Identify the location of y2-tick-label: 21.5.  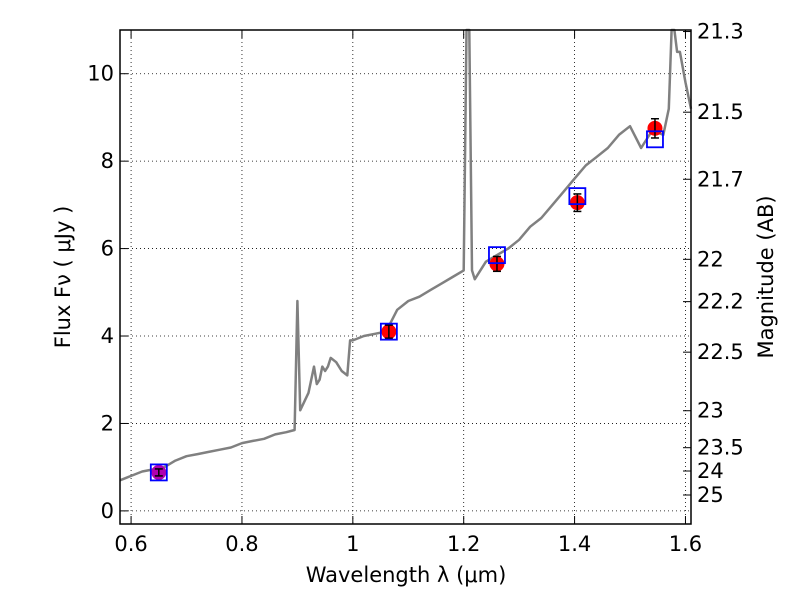
(720, 112).